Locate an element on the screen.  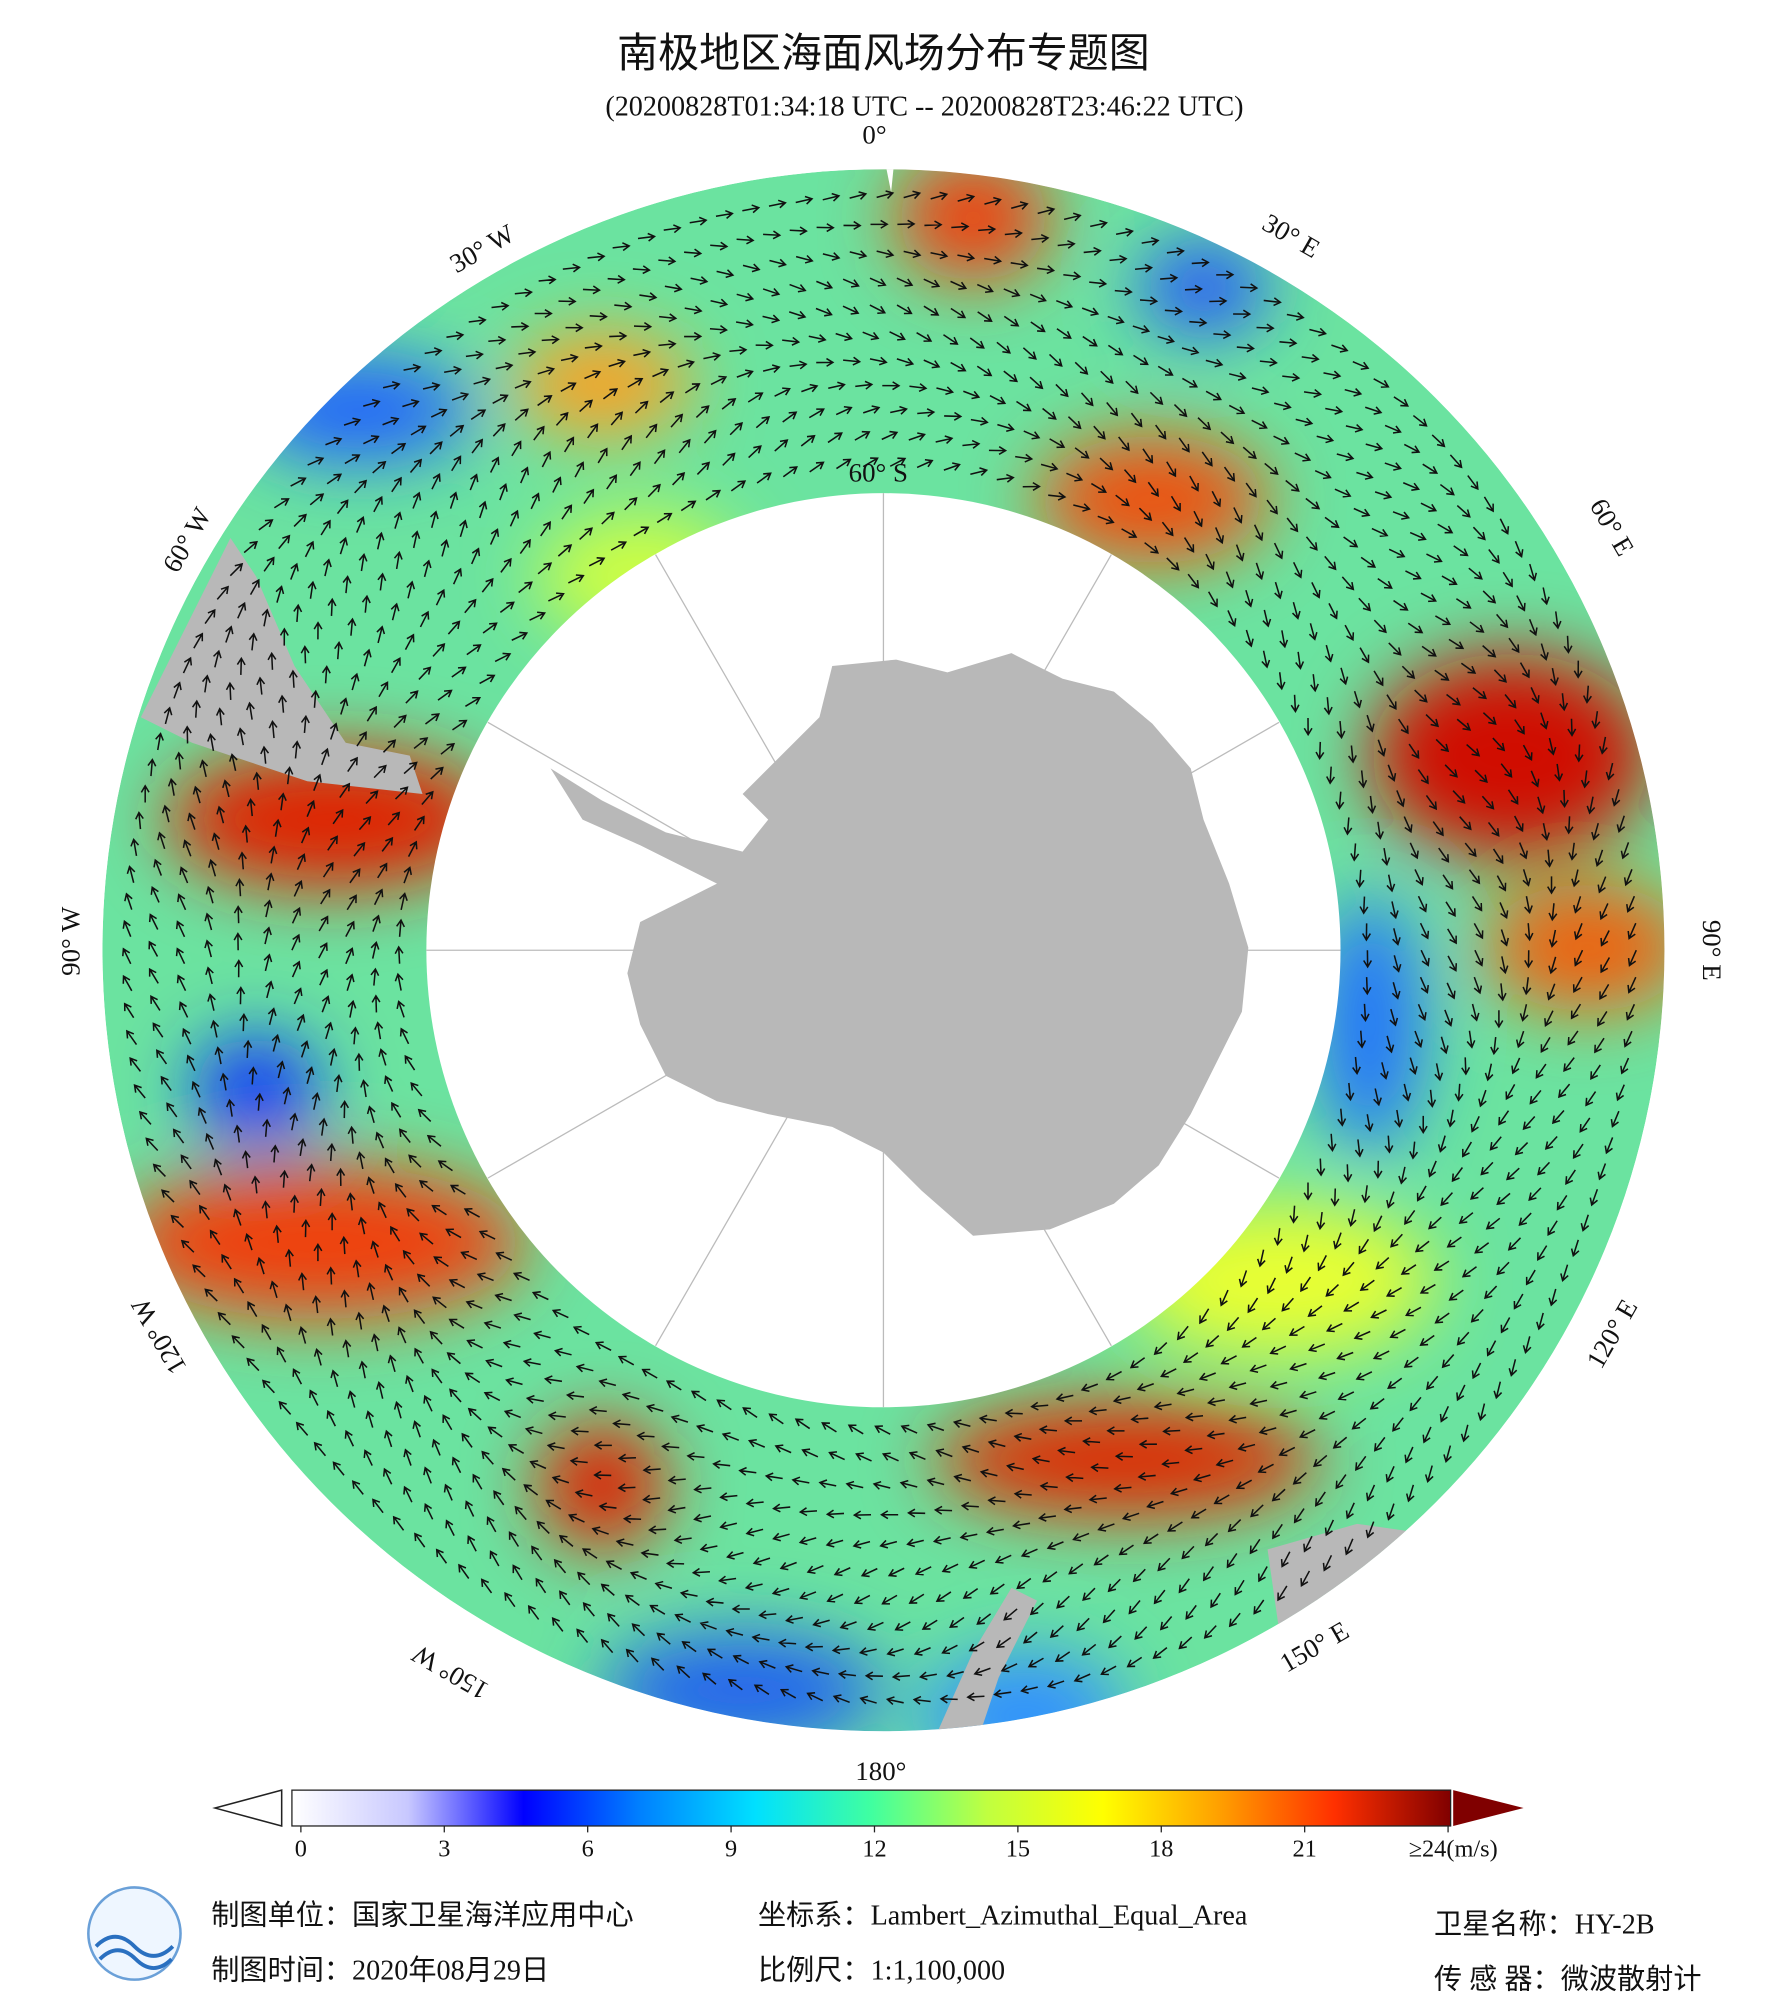
colorbar-tick-label: 21 is located at coordinates (1305, 1849).